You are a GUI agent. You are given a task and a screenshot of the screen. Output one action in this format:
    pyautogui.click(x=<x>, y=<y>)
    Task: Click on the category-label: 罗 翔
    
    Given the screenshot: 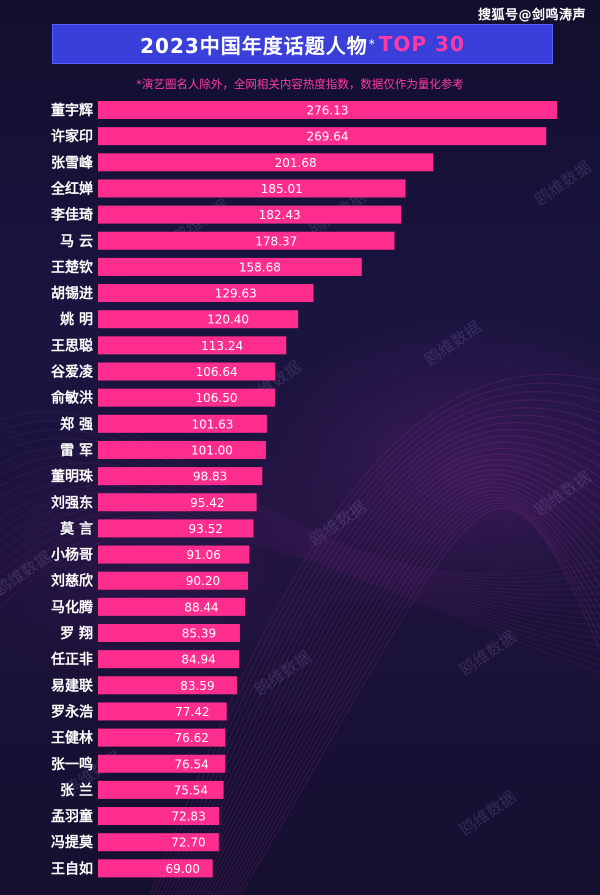 What is the action you would take?
    pyautogui.click(x=76, y=633)
    